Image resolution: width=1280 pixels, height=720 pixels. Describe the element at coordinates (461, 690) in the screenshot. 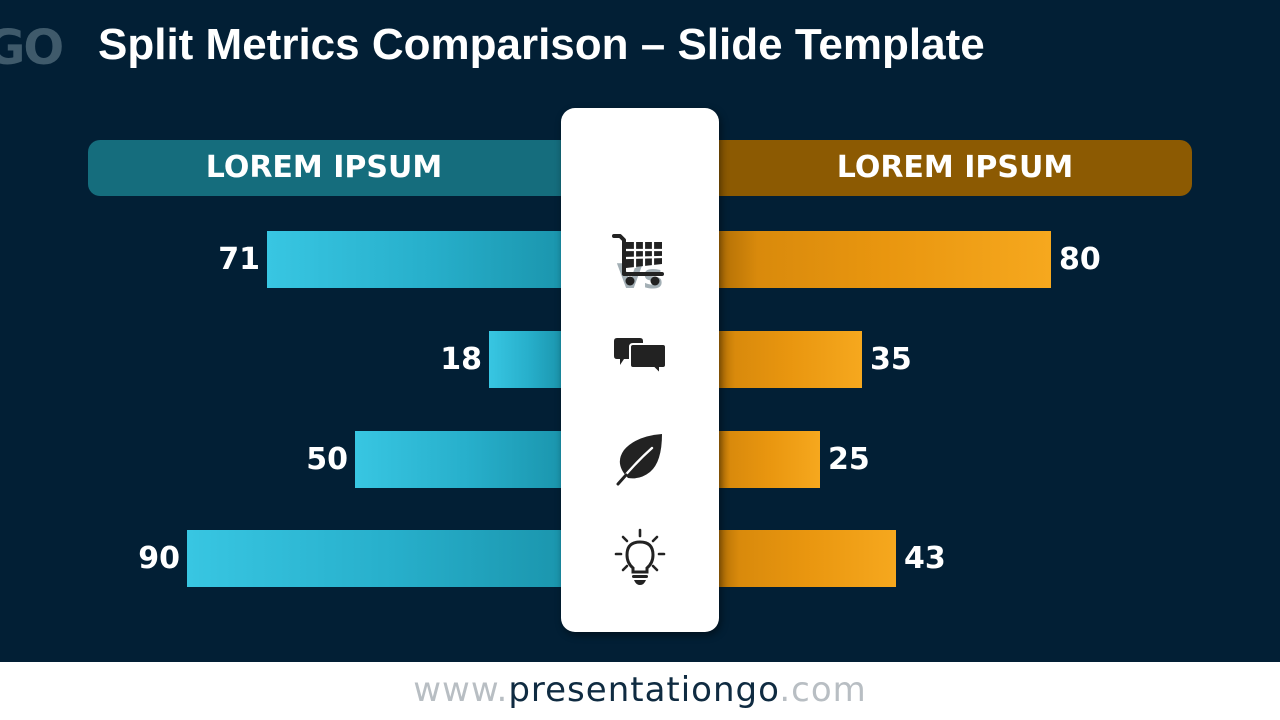

I see `footer-prefix: www.` at that location.